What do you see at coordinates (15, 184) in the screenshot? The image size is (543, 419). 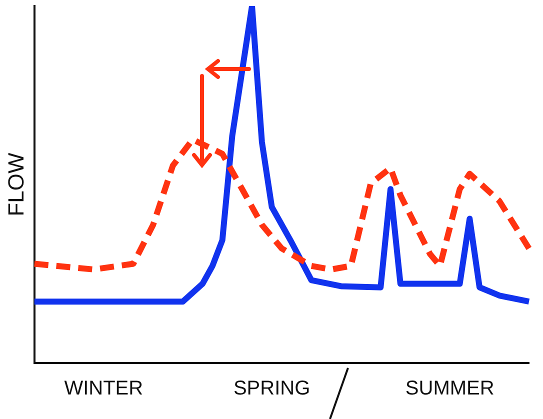 I see `y-axis-title: FLOW` at bounding box center [15, 184].